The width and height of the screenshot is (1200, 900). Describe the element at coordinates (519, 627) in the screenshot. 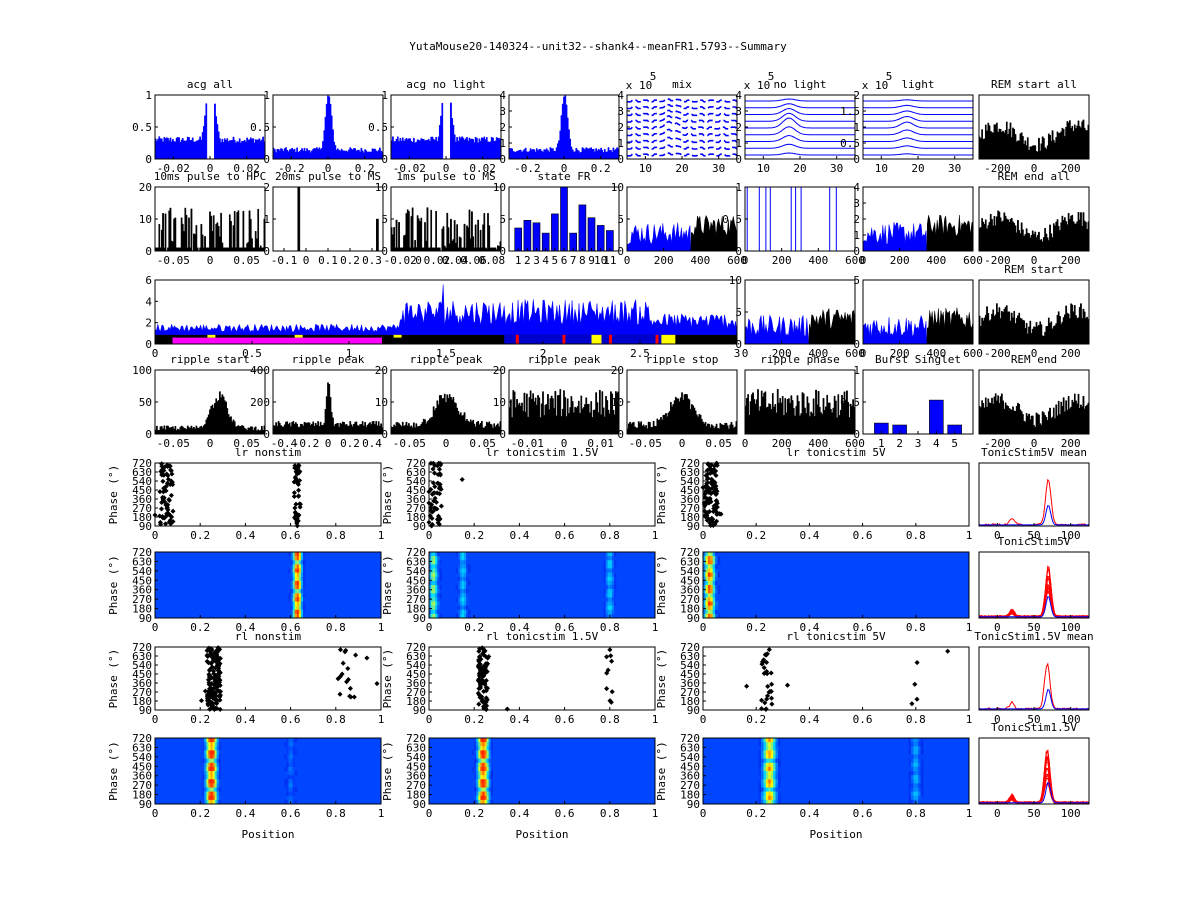

I see `x-tick-label: 0.4` at that location.